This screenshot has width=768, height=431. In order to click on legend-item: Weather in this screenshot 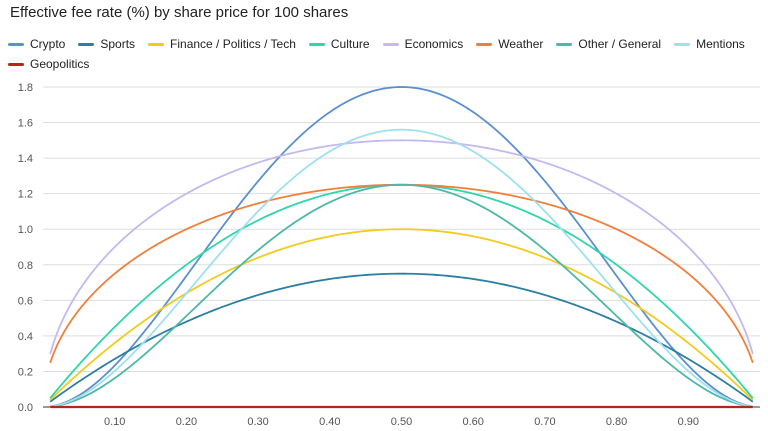, I will do `click(509, 44)`.